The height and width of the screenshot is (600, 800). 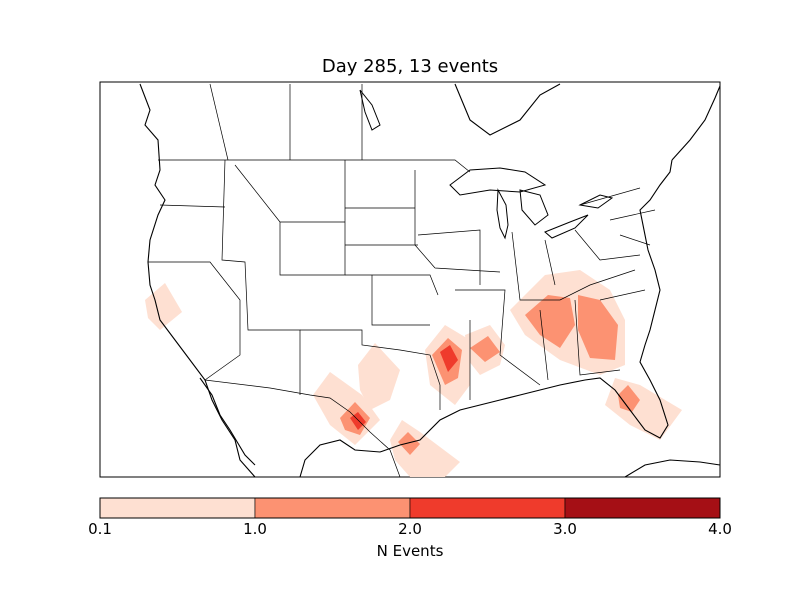 What do you see at coordinates (392, 266) in the screenshot?
I see `border-plains` at bounding box center [392, 266].